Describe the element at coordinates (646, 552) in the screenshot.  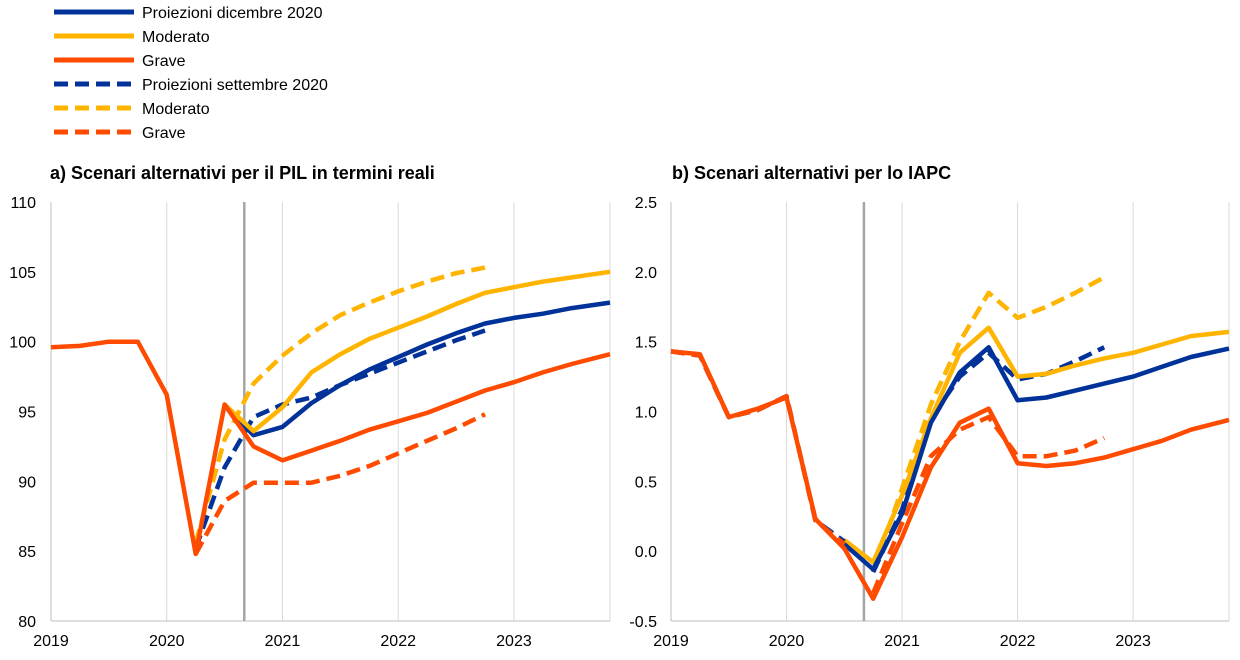
I see `y-tick-label: 0.0` at that location.